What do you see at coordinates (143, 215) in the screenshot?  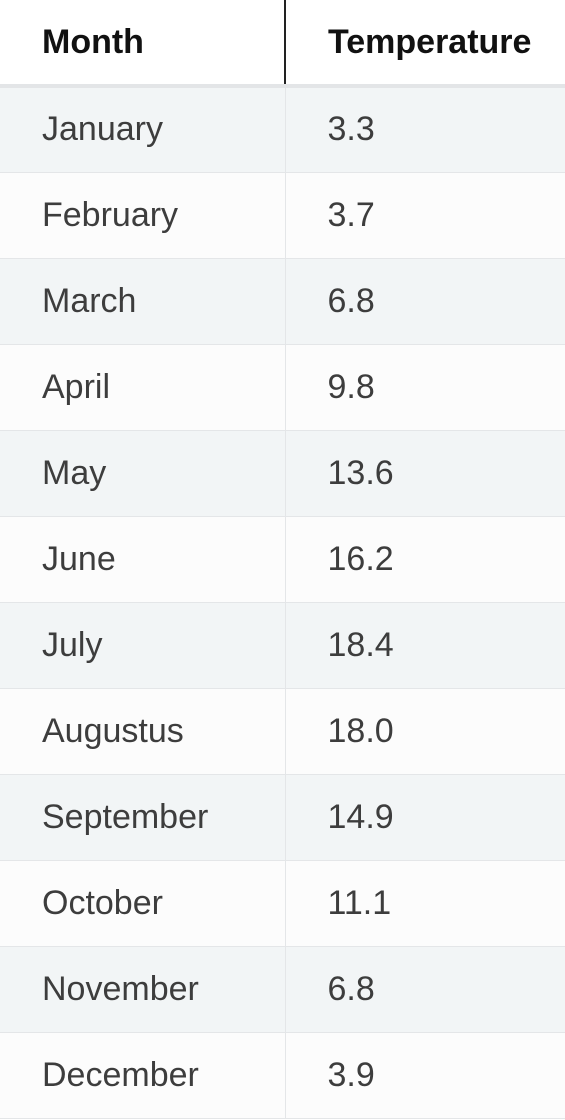 I see `month-cell: February` at bounding box center [143, 215].